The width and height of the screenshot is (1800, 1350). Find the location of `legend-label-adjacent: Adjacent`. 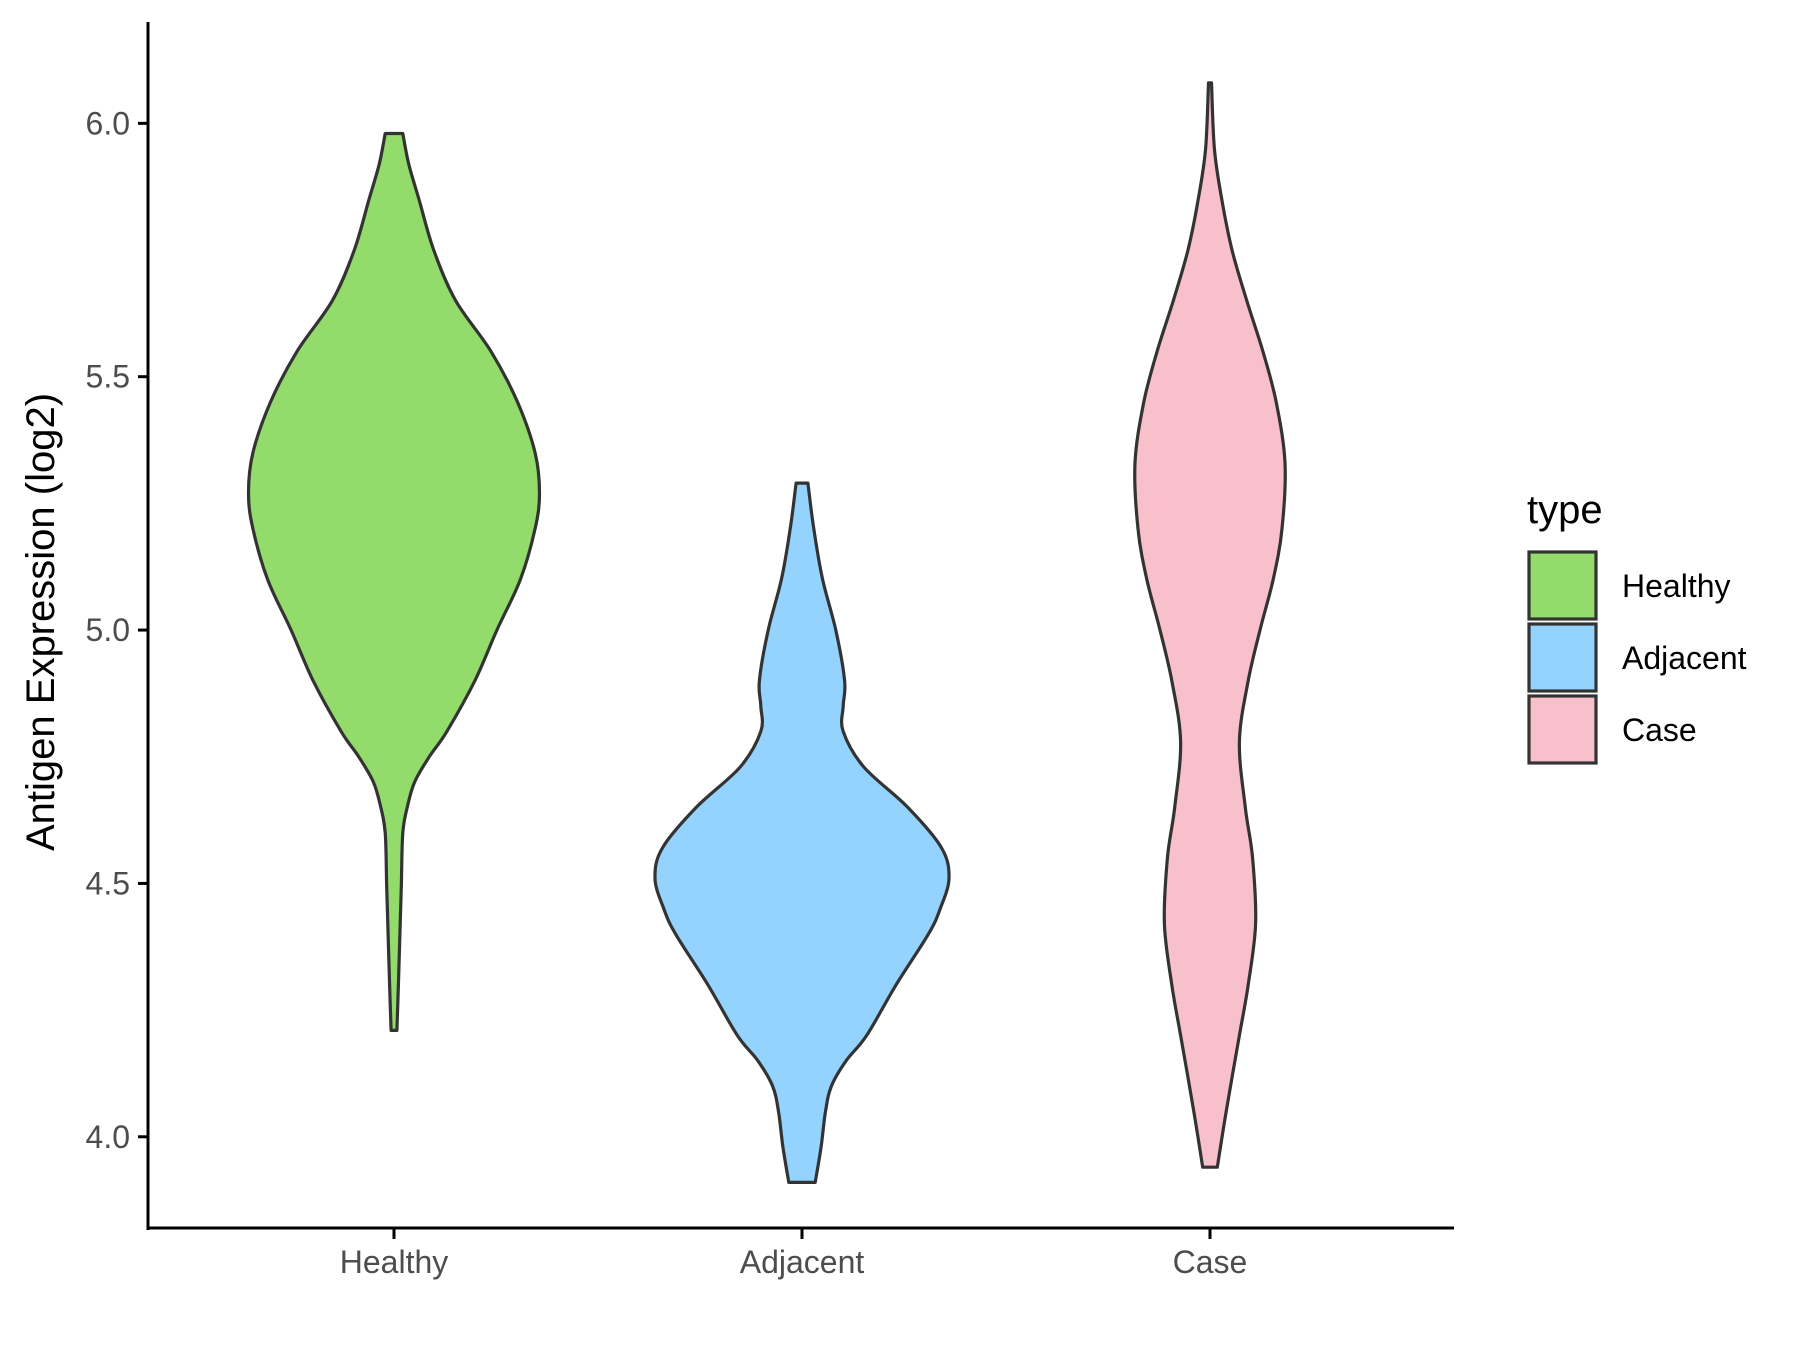

legend-label-adjacent: Adjacent is located at coordinates (1684, 658).